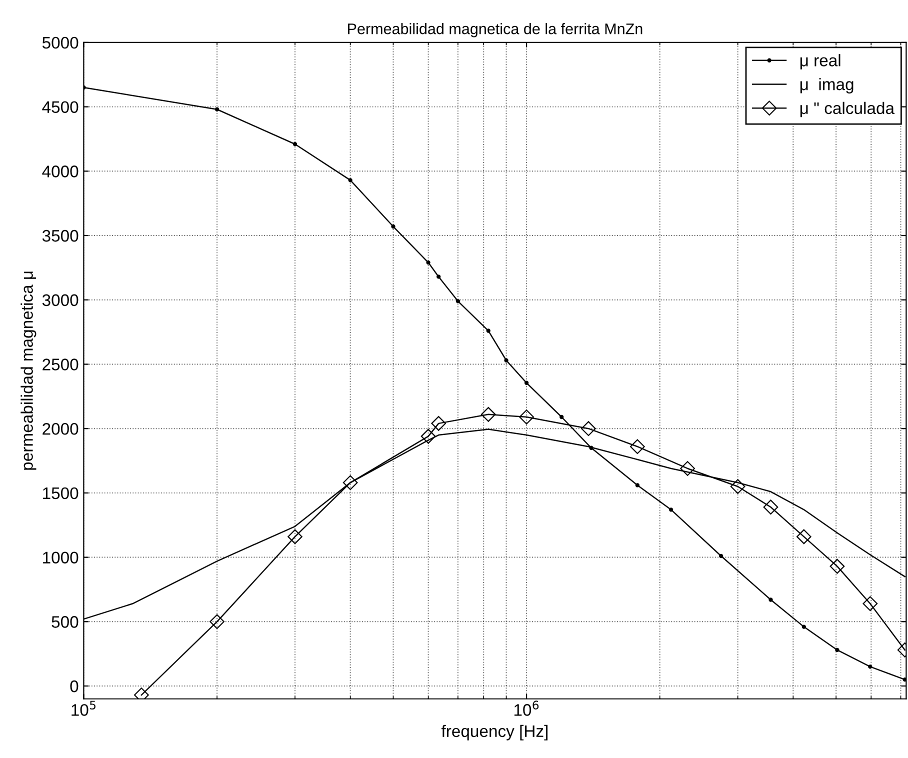 The width and height of the screenshot is (908, 758). What do you see at coordinates (847, 110) in the screenshot?
I see `legend-label: μ " calculada` at bounding box center [847, 110].